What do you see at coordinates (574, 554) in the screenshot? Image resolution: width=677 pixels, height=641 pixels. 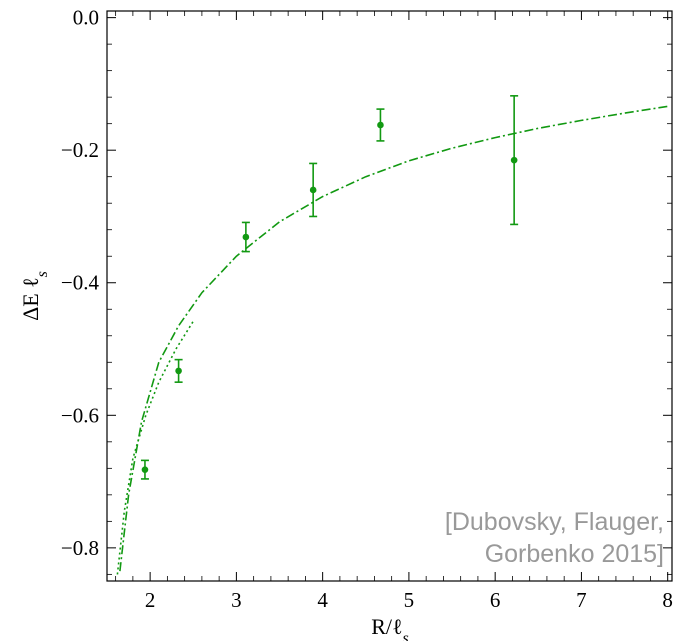 I see `credit-annotation-line-2: Gorbenko 2015]` at bounding box center [574, 554].